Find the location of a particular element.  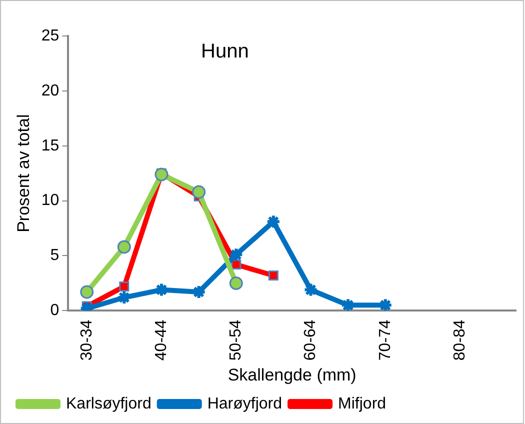

legend-label: Mifjord is located at coordinates (362, 403).